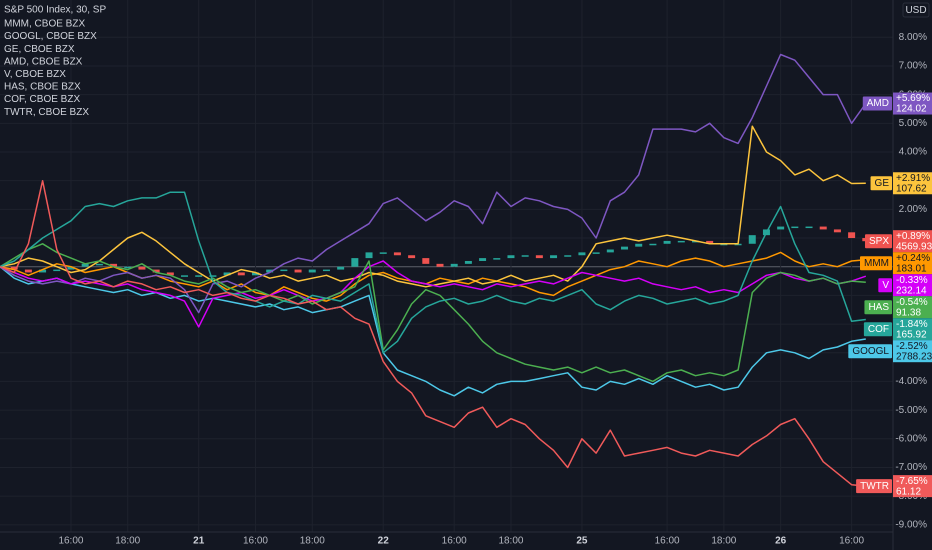  Describe the element at coordinates (912, 346) in the screenshot. I see `tag-change: -2.52%` at that location.